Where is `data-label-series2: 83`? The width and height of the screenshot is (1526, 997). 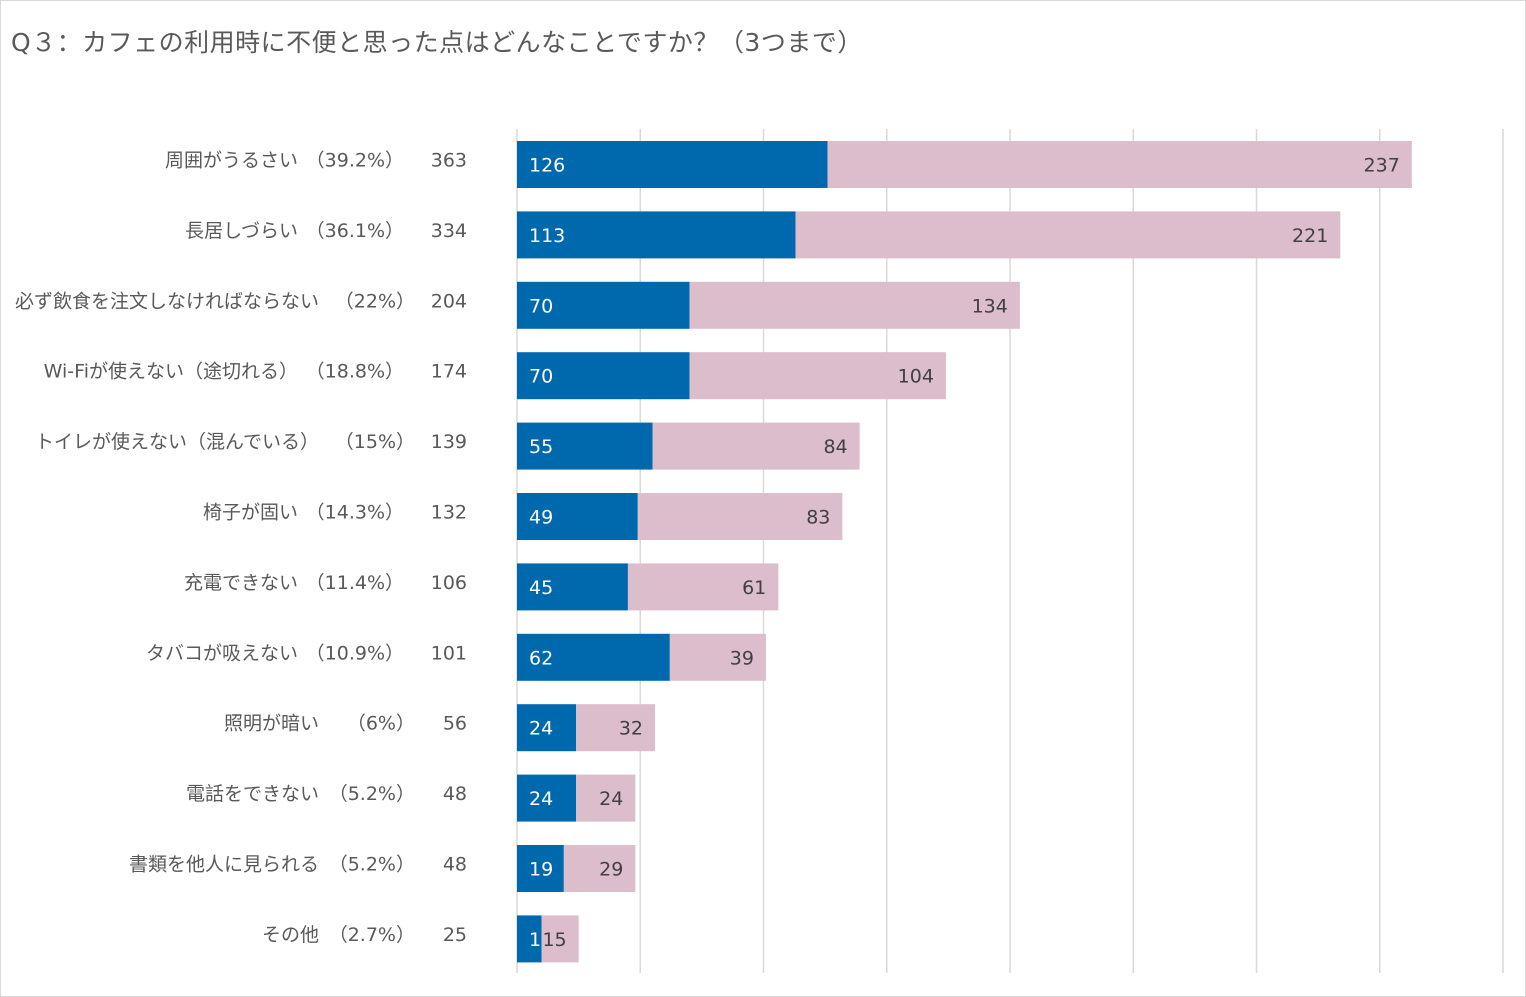
data-label-series2: 83 is located at coordinates (818, 518).